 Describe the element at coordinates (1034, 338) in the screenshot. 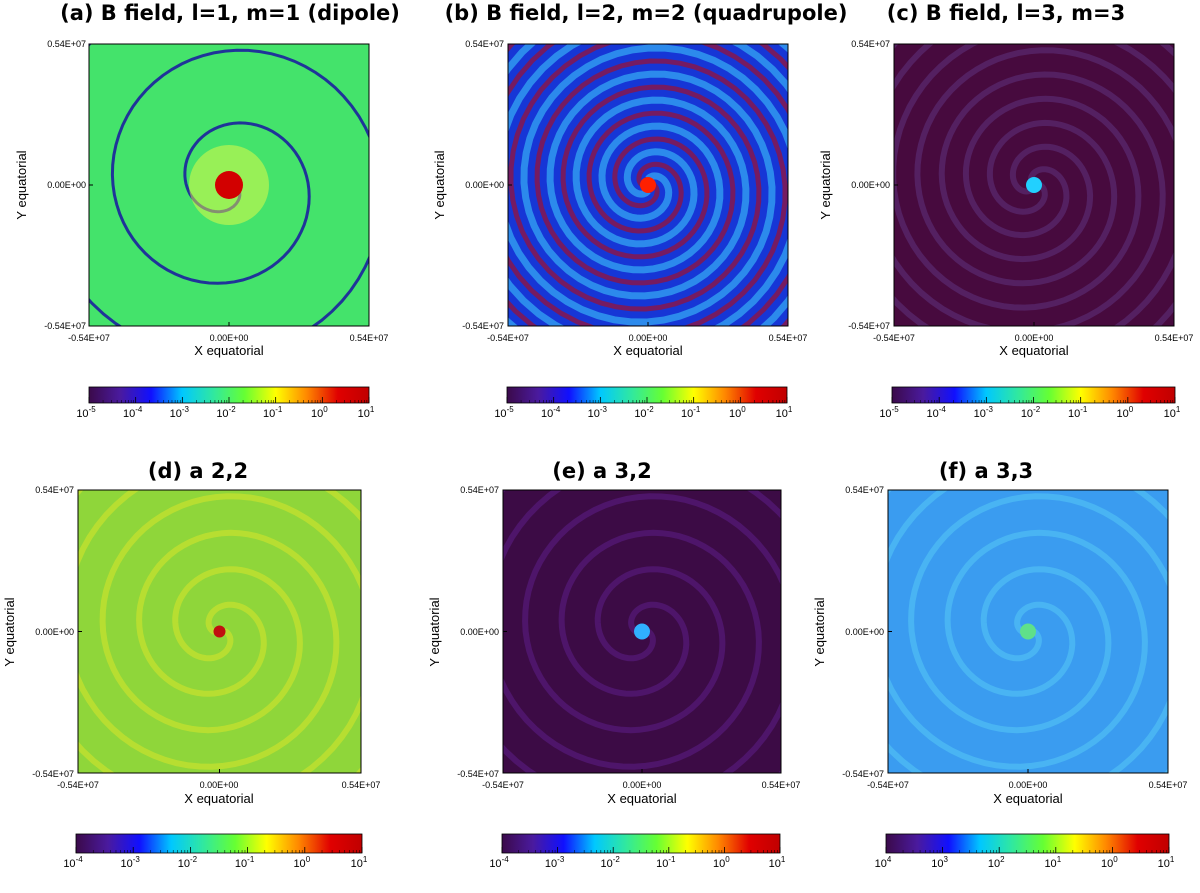

I see `panel-c-xtick-mid: 0.00E+00` at that location.